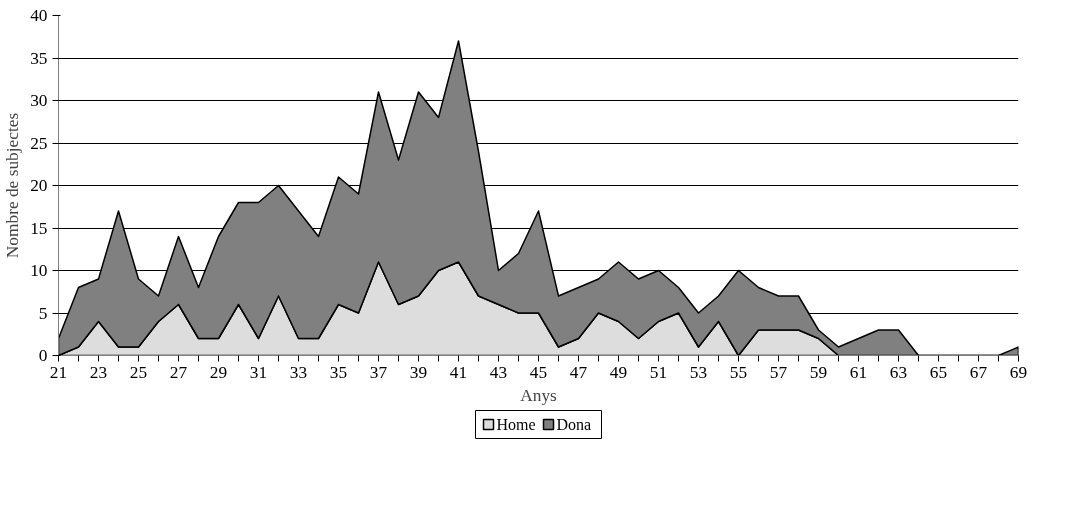 This screenshot has width=1065, height=526. I want to click on x-tick-label: 41, so click(458, 372).